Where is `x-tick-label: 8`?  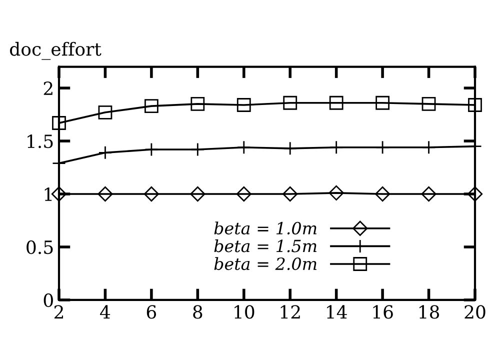 x-tick-label: 8 is located at coordinates (197, 312).